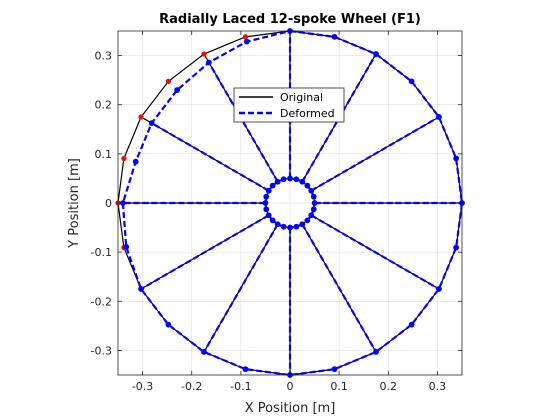  I want to click on chart-title: Radially Laced 12-spoke Wheel (F1), so click(290, 19).